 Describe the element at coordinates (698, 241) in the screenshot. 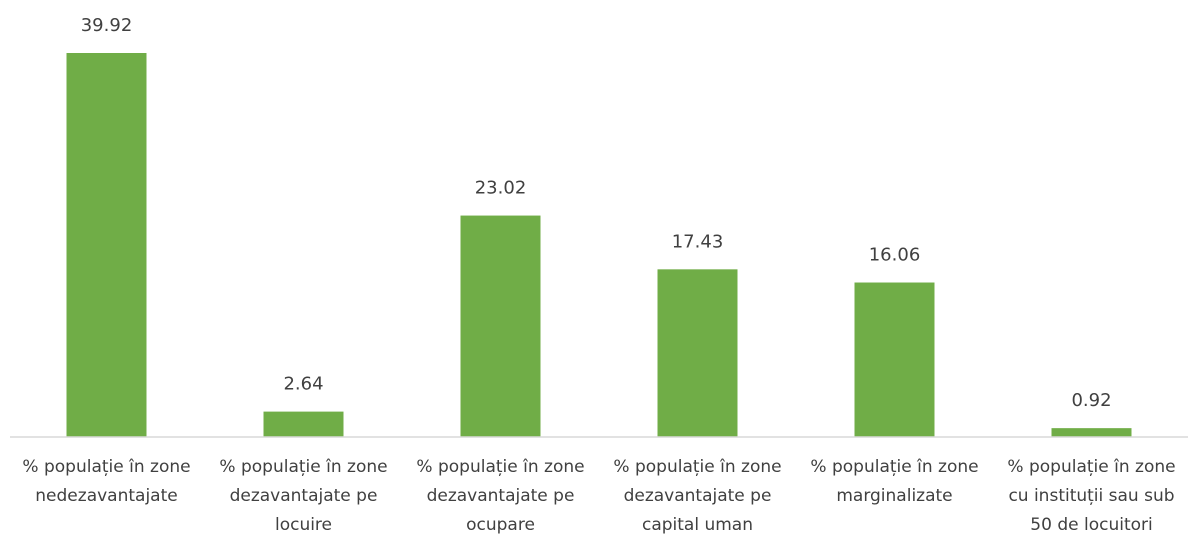

I see `value-label: 17.43` at that location.